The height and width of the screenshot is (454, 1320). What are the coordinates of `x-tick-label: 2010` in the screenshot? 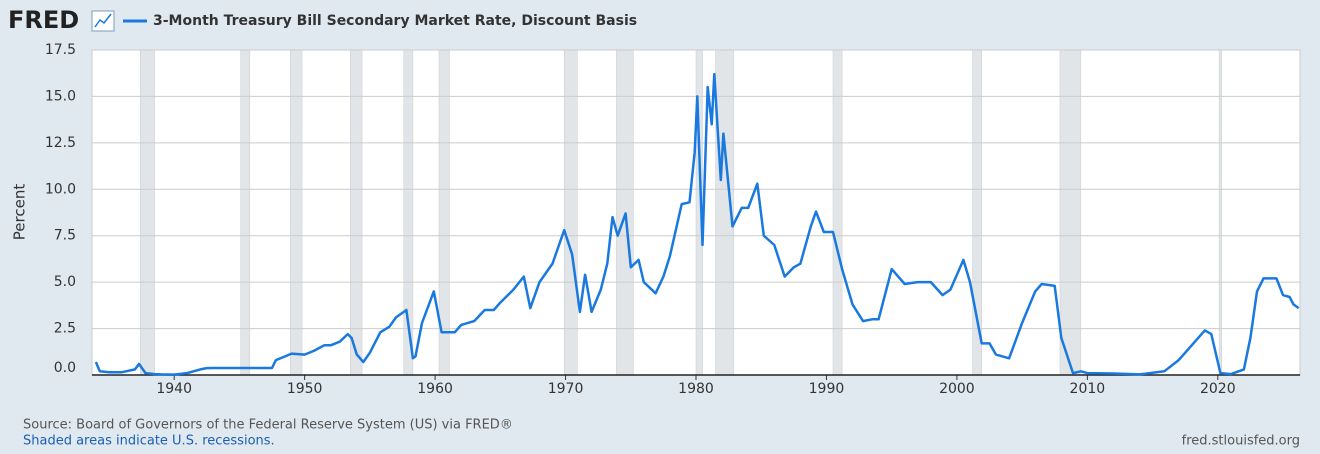 It's located at (1088, 389).